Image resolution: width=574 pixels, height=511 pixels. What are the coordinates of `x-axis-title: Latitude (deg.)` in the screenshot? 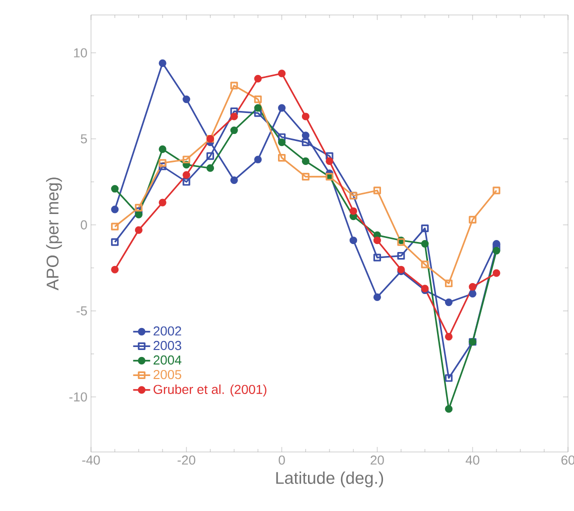 It's located at (330, 480).